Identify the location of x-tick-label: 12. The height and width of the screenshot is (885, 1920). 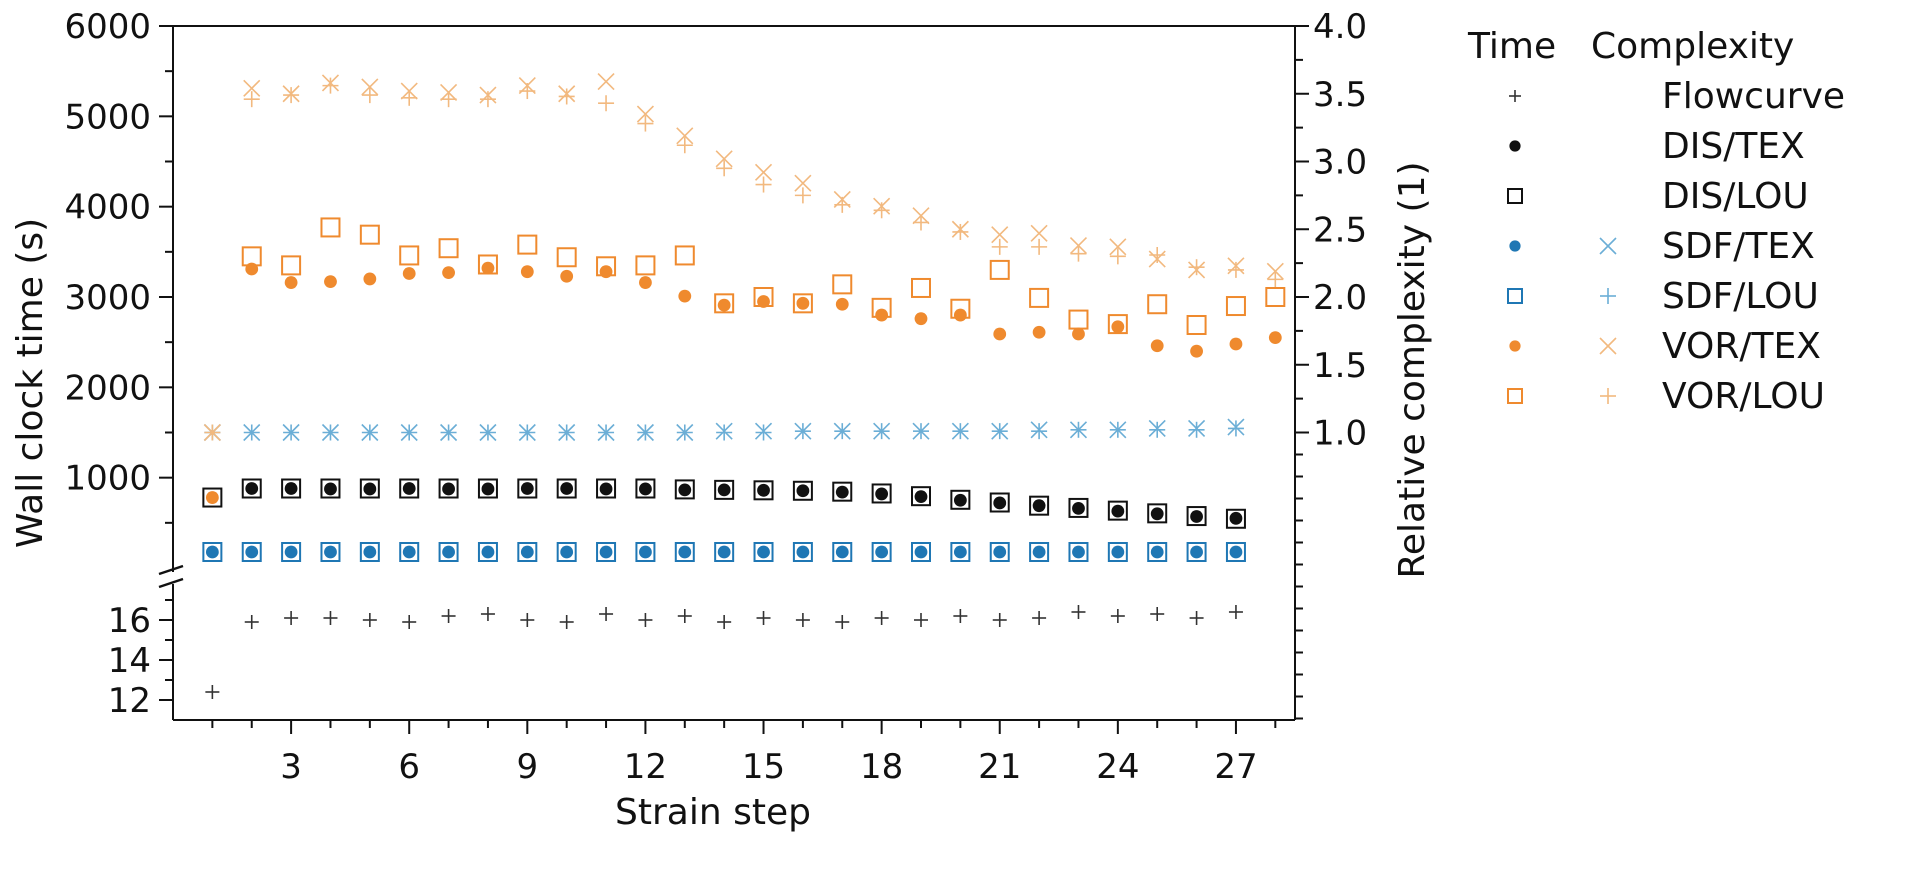
(645, 767).